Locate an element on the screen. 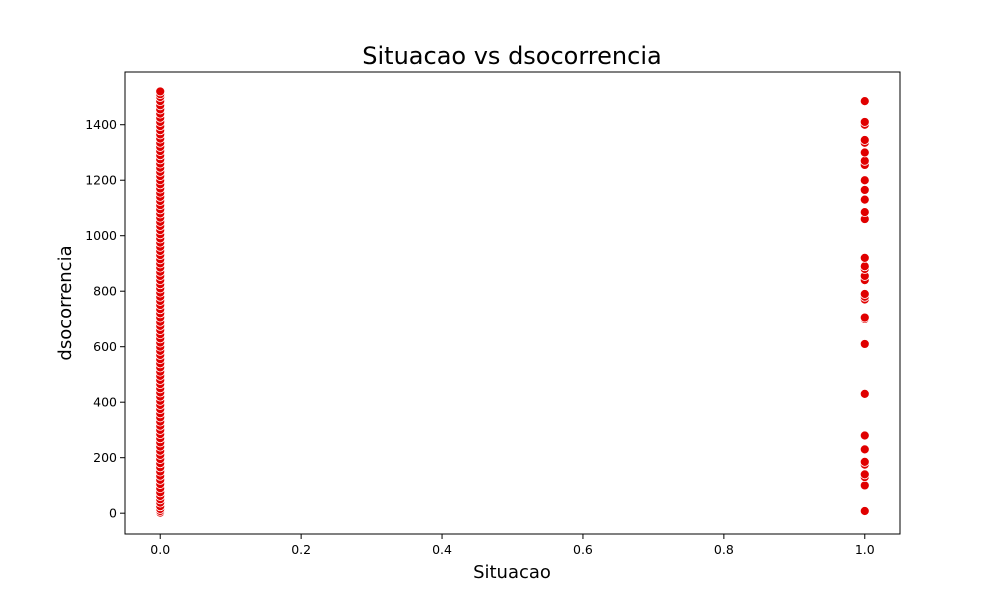  y-tick-label: 200 is located at coordinates (105, 457).